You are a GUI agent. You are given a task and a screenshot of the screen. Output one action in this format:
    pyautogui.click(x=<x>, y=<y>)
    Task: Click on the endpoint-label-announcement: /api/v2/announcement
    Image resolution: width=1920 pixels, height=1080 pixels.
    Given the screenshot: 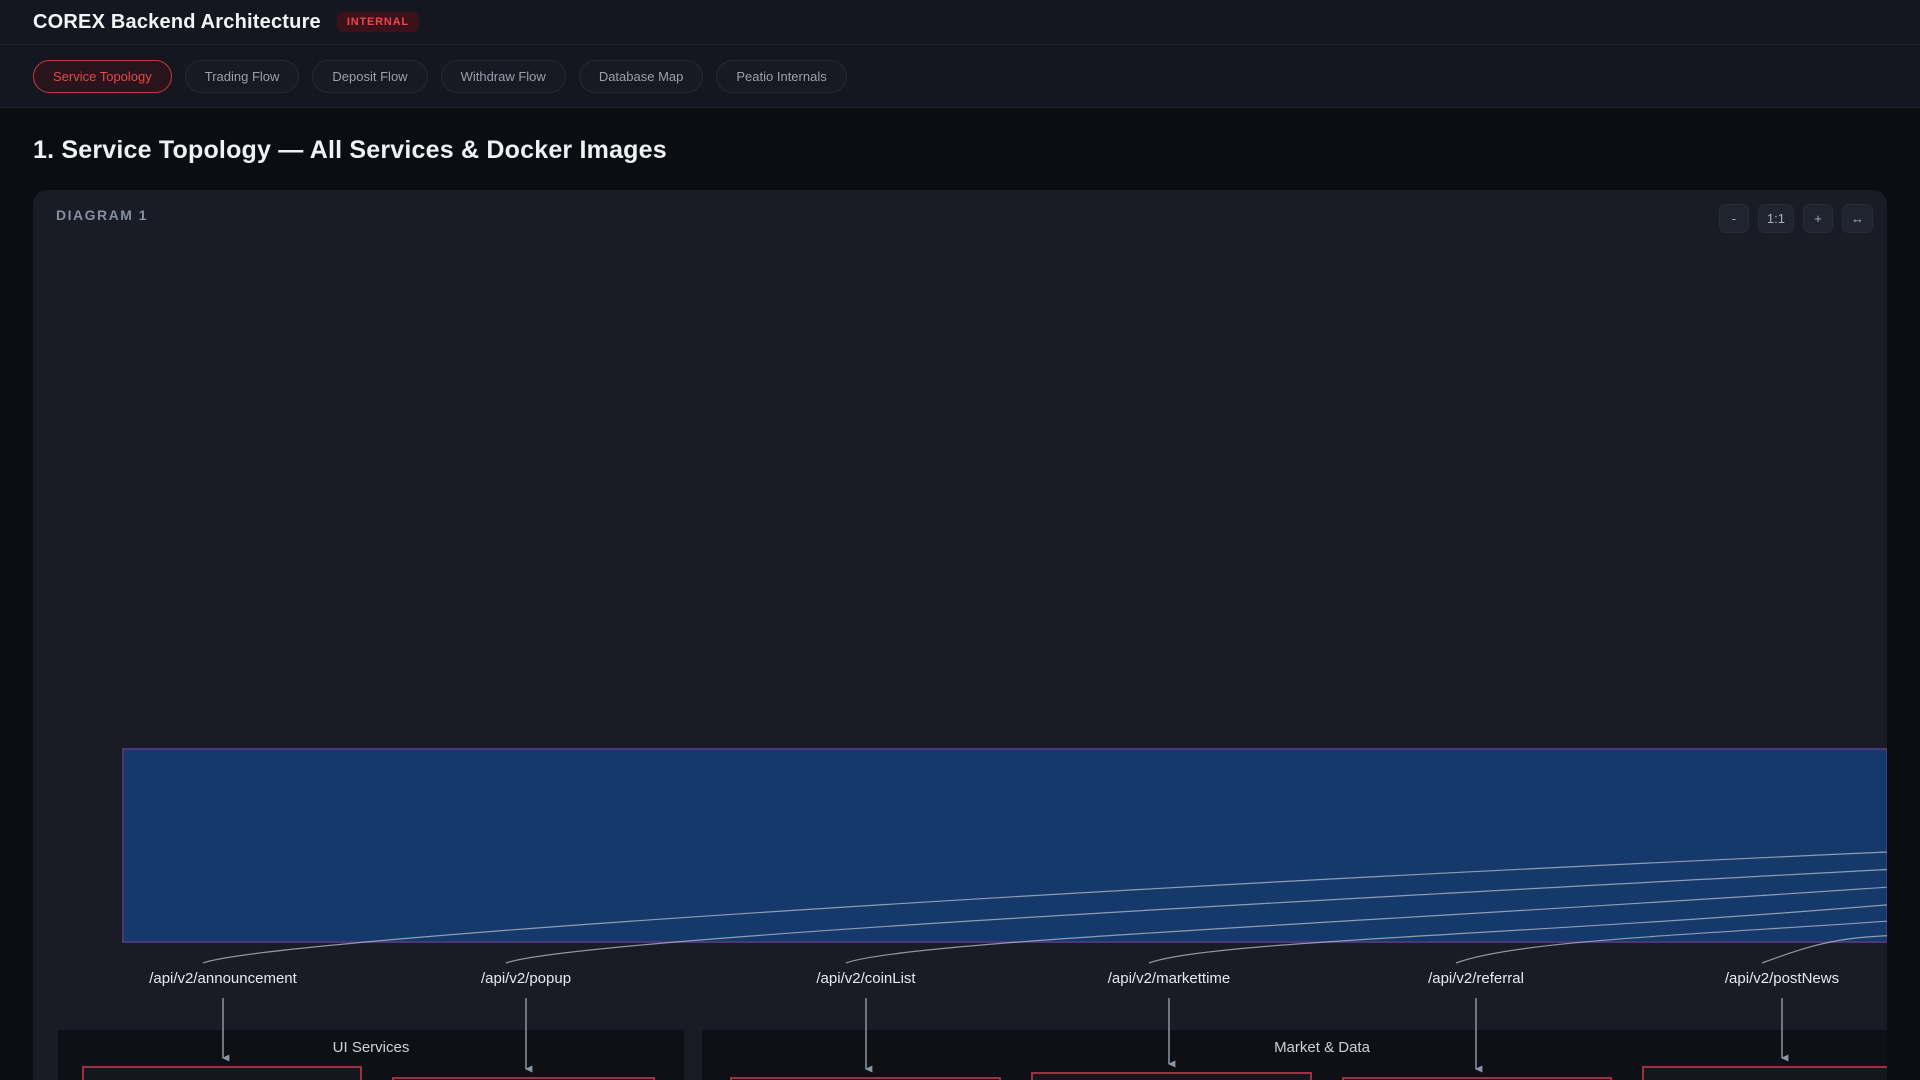 What is the action you would take?
    pyautogui.click(x=223, y=978)
    